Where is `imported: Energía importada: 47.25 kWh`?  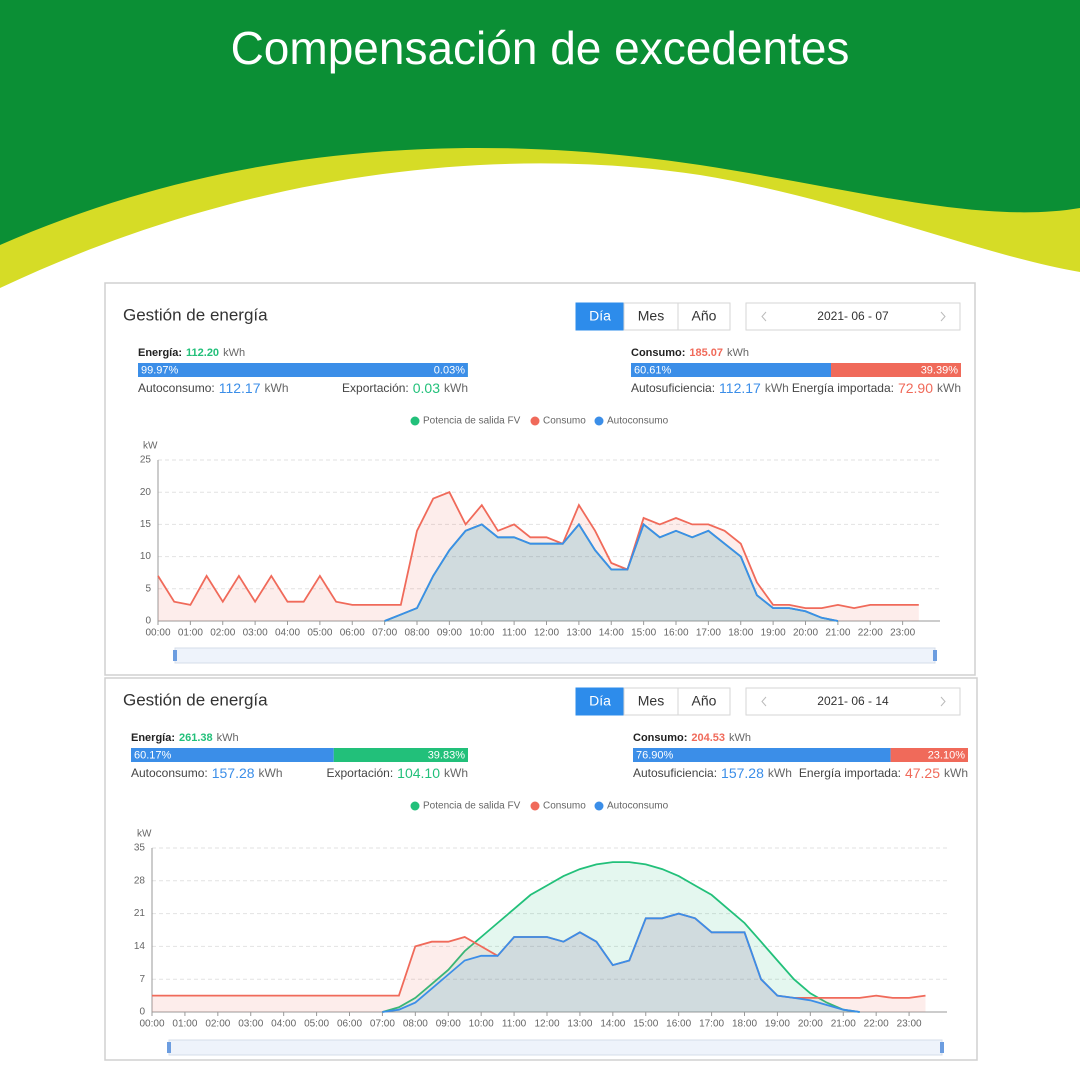
imported: Energía importada: 47.25 kWh is located at coordinates (883, 773).